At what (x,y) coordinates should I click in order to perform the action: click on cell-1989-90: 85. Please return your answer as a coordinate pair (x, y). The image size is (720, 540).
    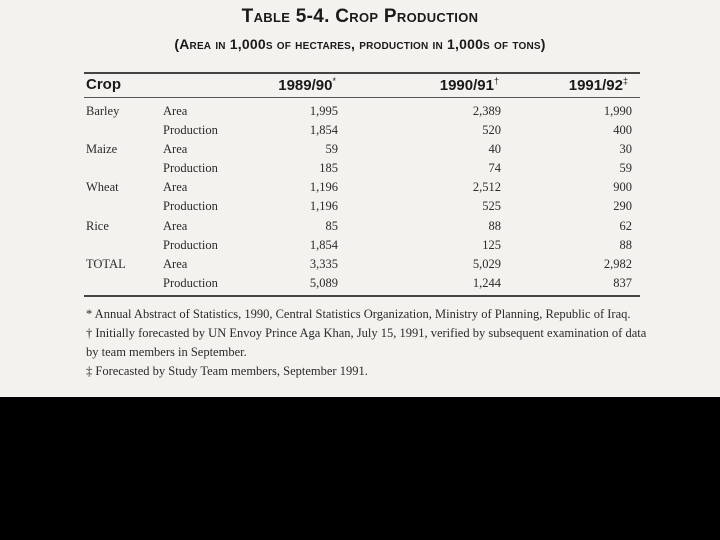
    Looking at the image, I should click on (332, 225).